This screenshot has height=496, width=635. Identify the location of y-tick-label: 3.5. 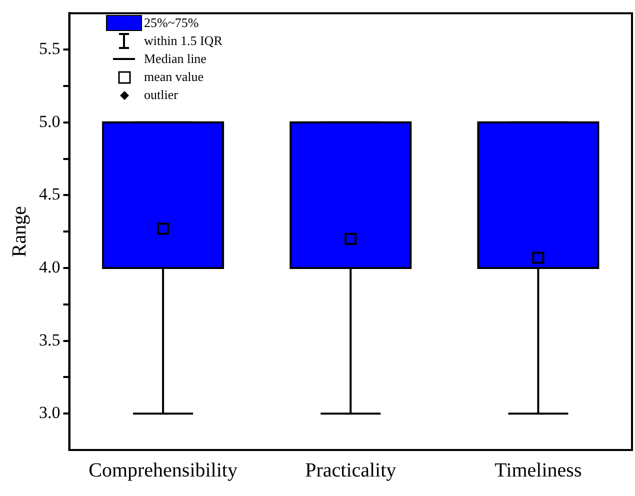
(49, 340).